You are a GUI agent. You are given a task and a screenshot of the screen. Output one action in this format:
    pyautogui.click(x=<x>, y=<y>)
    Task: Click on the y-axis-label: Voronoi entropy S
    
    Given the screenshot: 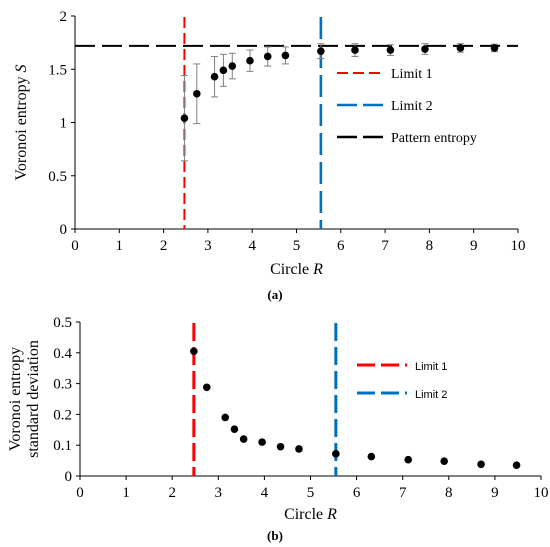 What is the action you would take?
    pyautogui.click(x=21, y=122)
    